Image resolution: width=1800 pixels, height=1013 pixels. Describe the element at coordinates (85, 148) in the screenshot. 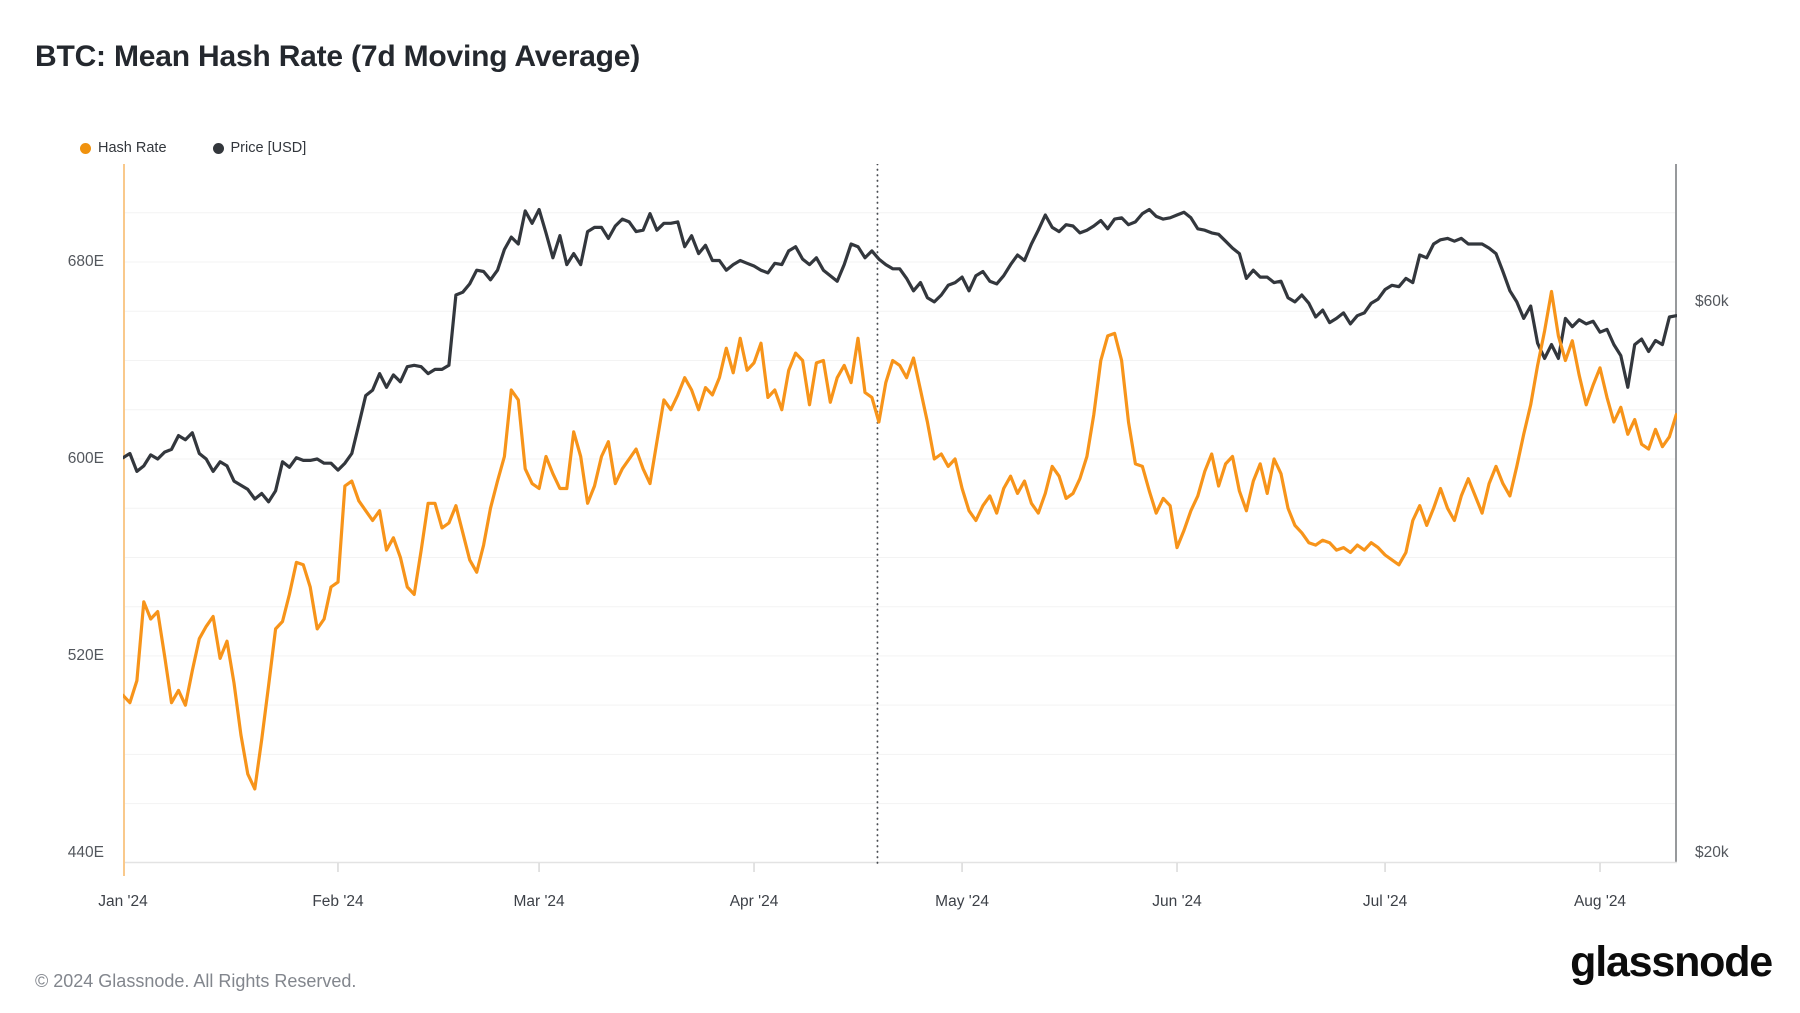

I see `hash-rate-dot-icon` at that location.